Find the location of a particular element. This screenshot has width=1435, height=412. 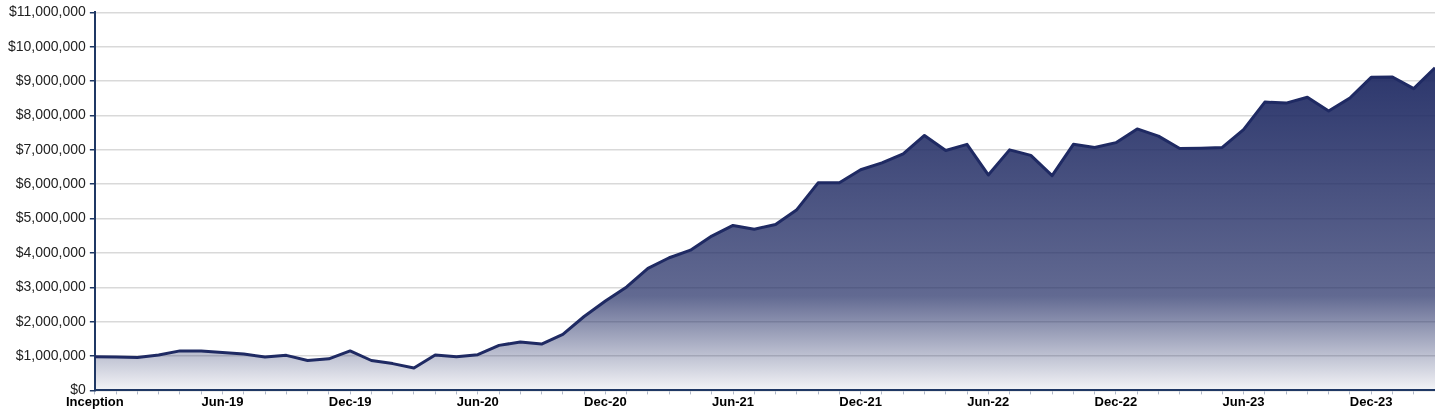

y-tick-label: $8,000,000 is located at coordinates (51, 114).